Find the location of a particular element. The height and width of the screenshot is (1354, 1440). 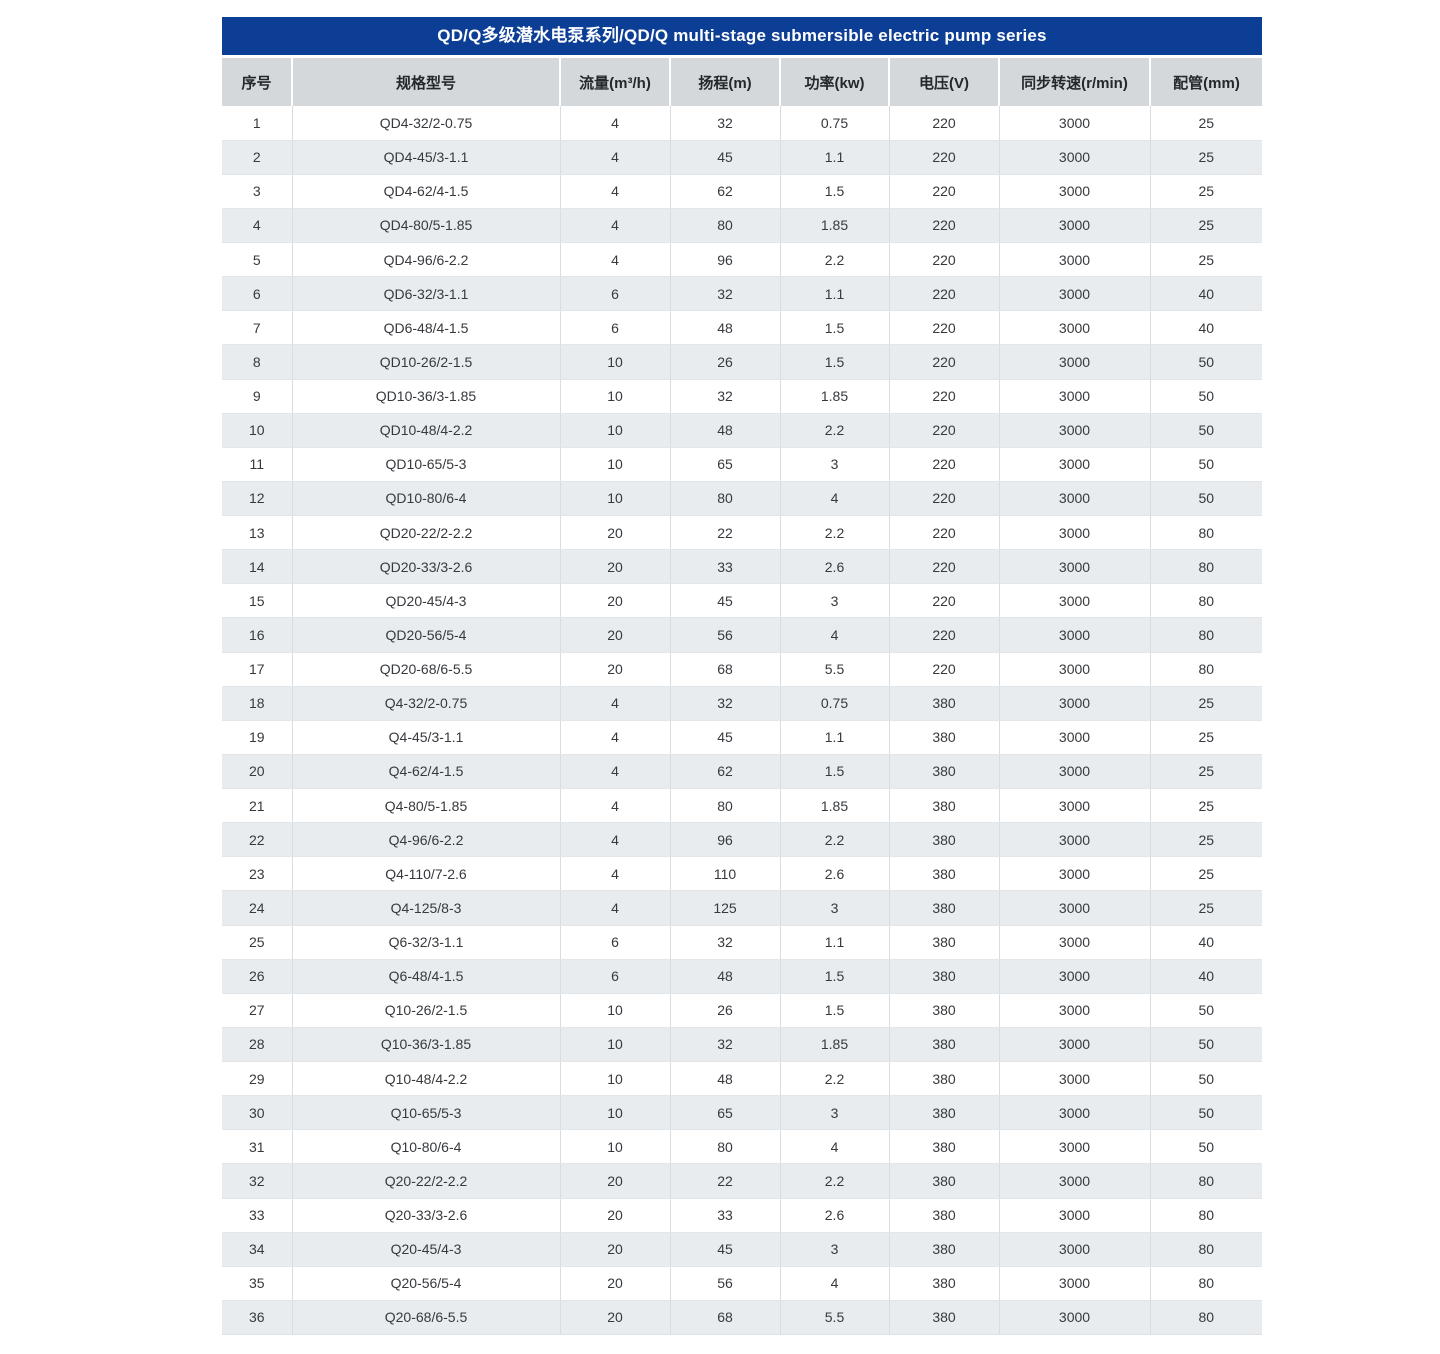

table-cell: QD6-32/3-1.1 is located at coordinates (426, 294).